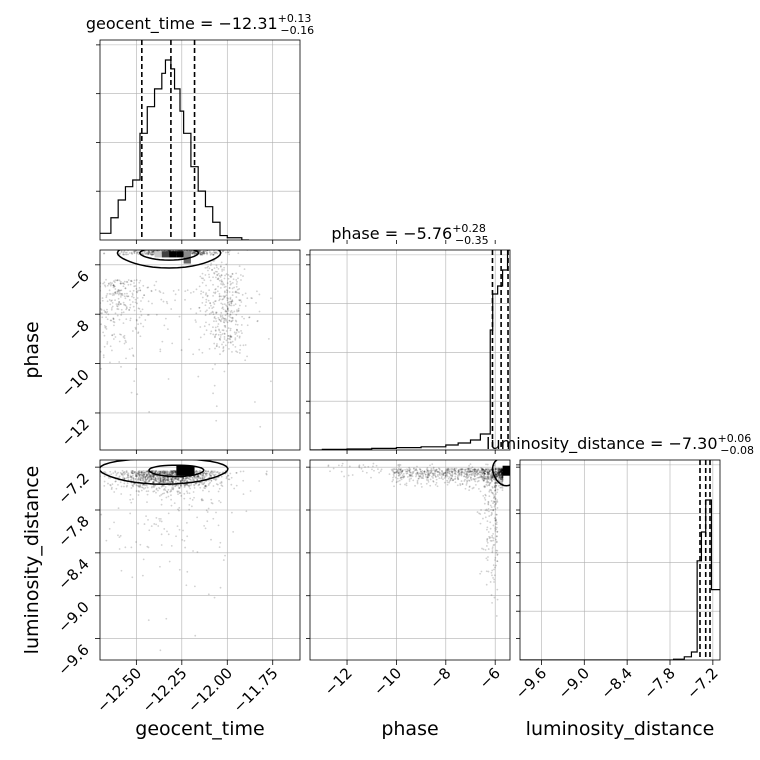  Describe the element at coordinates (620, 444) in the screenshot. I see `panel-title-luminosity_distance: luminosity_distance = −7.30+0.06 −0.08` at that location.